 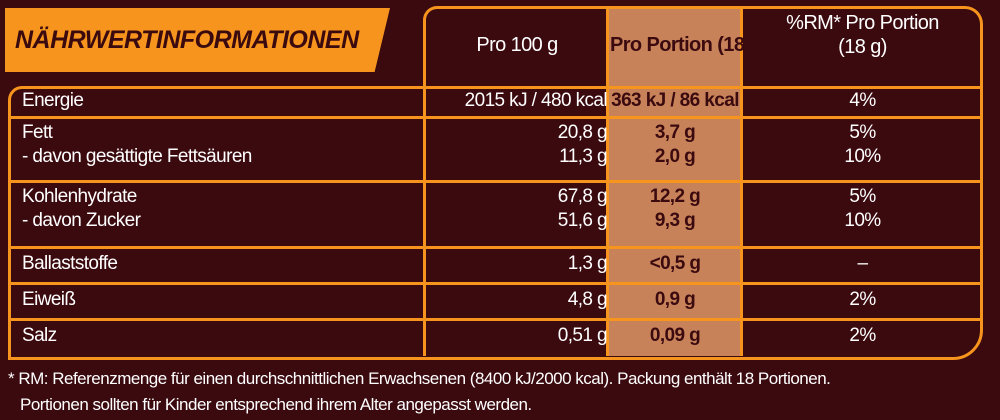 I want to click on row-portion: 363 kJ / 86 kcal, so click(x=675, y=100).